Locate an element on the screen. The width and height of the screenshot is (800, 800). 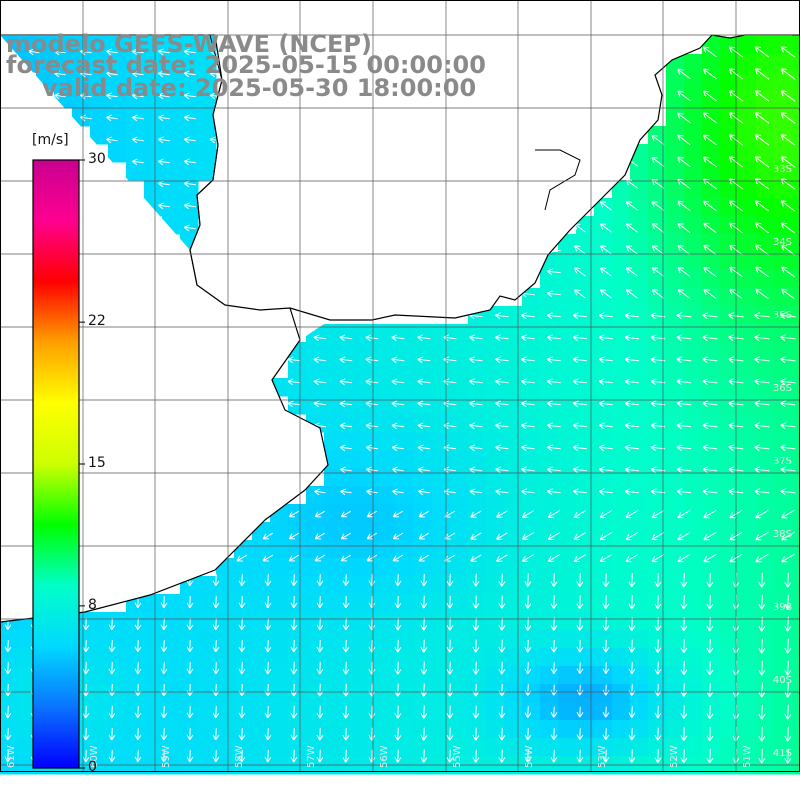
longitude-label: 53W is located at coordinates (602, 756).